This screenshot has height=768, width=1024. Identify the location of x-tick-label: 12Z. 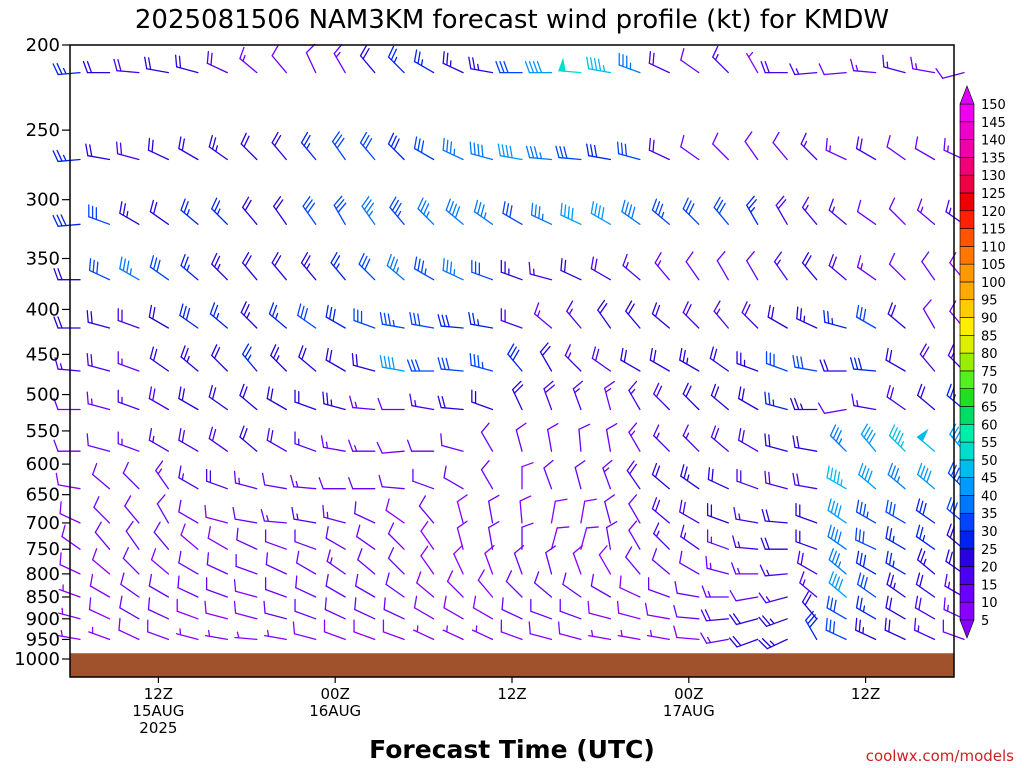
(865, 694).